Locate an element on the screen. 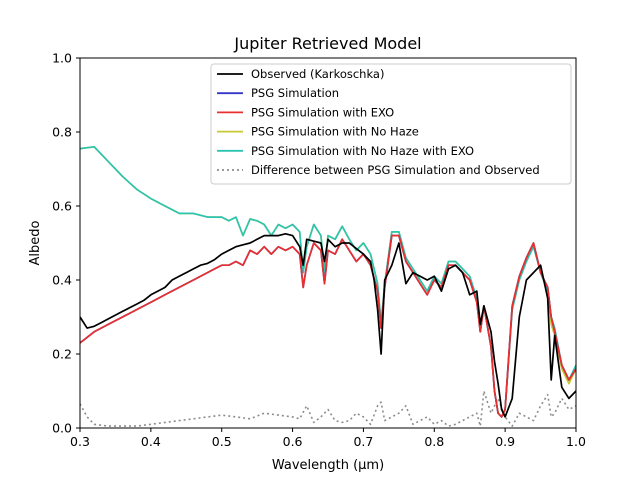  y-tick-label: 0.2 is located at coordinates (62, 354).